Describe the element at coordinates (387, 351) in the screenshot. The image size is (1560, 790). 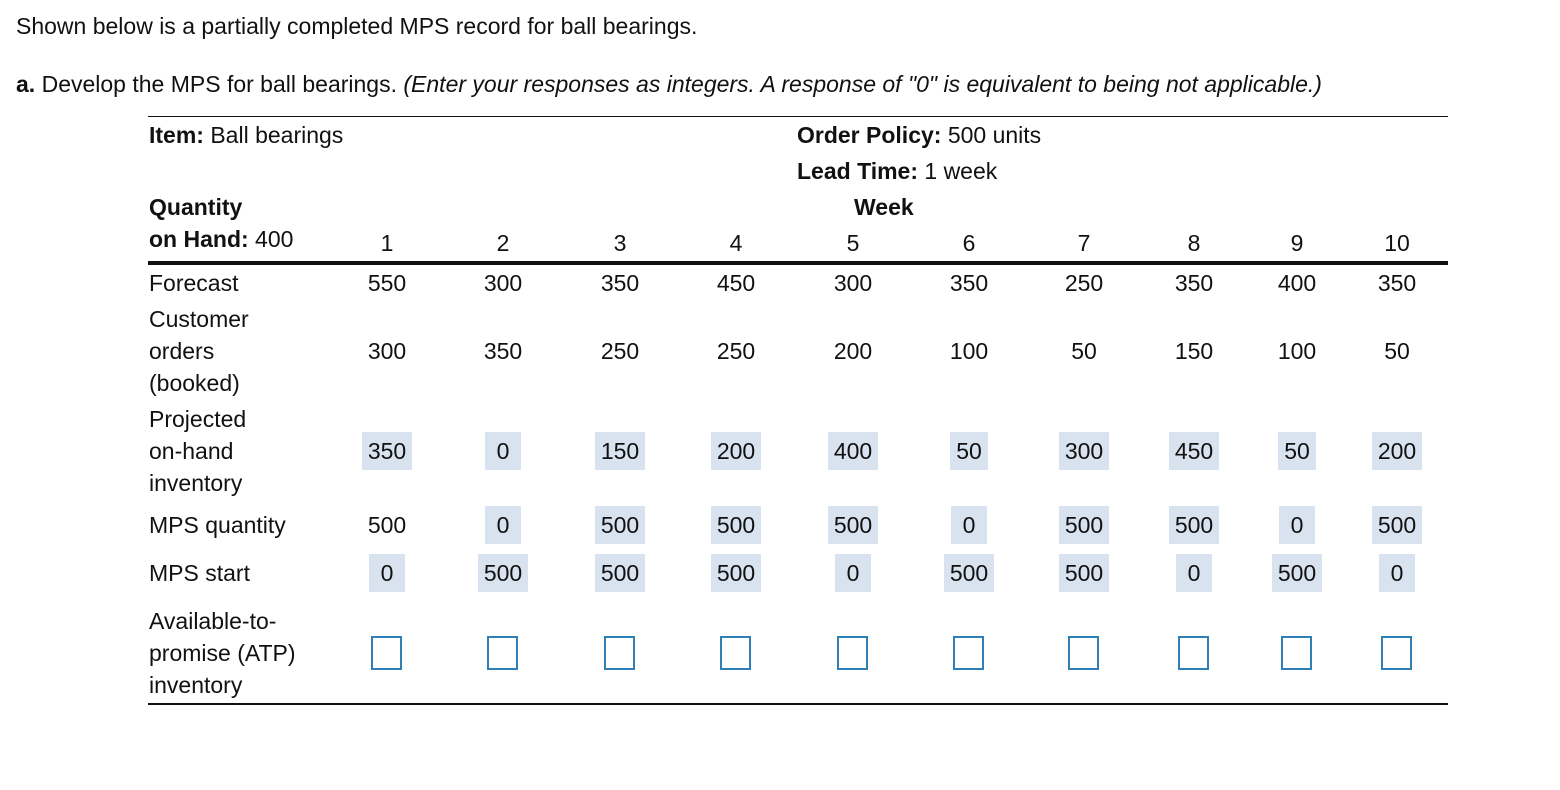
I see `customer-orders-cell: 300` at that location.